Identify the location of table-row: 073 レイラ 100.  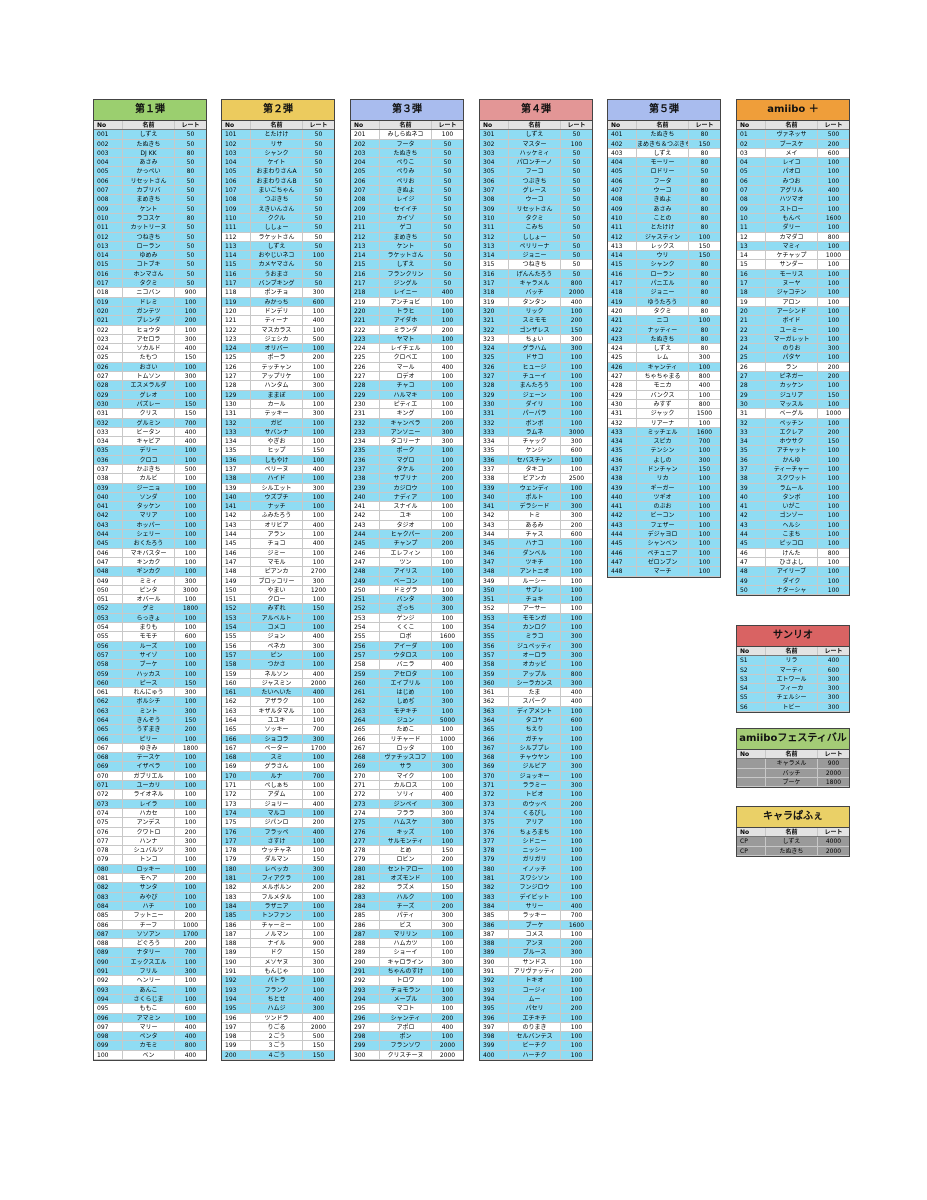
(150, 804).